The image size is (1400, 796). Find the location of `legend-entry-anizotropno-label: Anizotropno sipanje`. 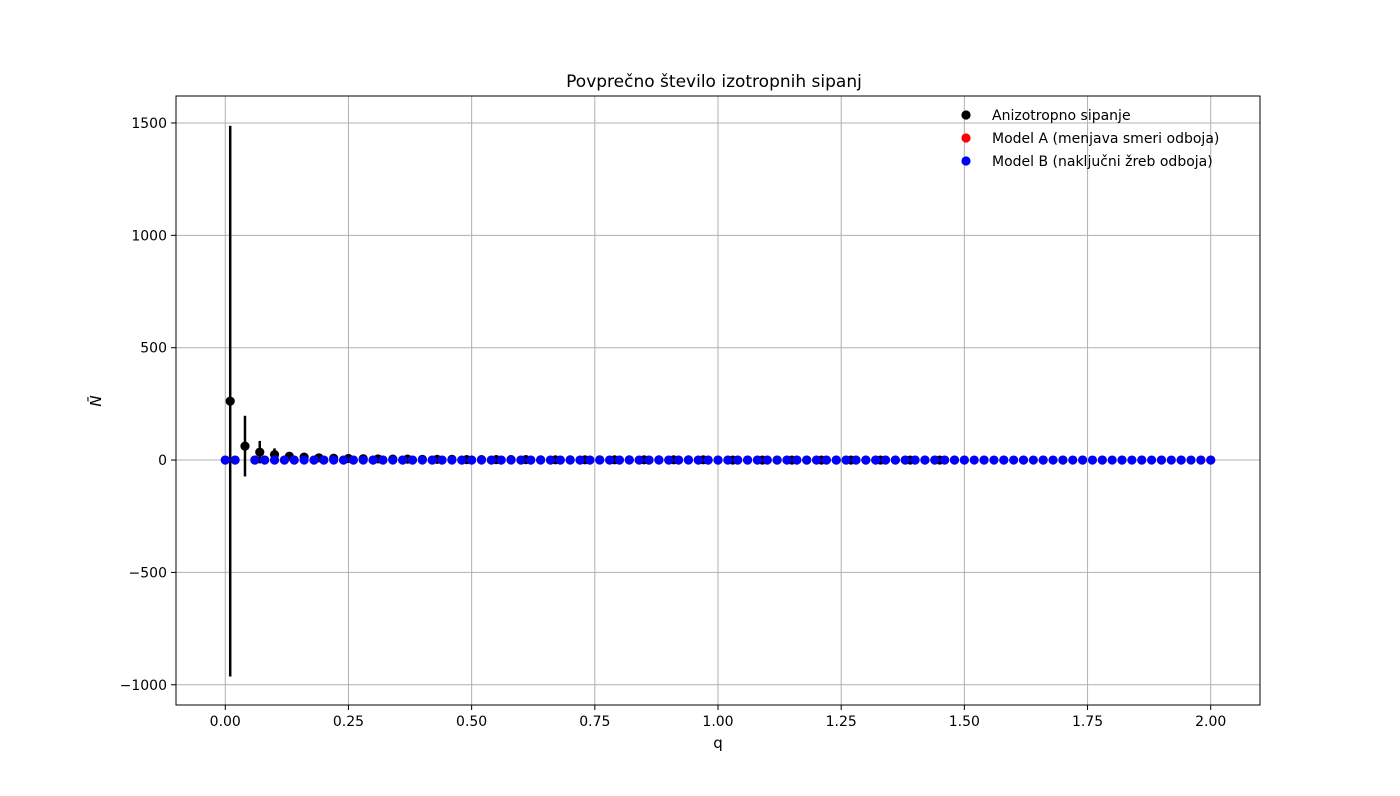

legend-entry-anizotropno-label: Anizotropno sipanje is located at coordinates (1061, 116).